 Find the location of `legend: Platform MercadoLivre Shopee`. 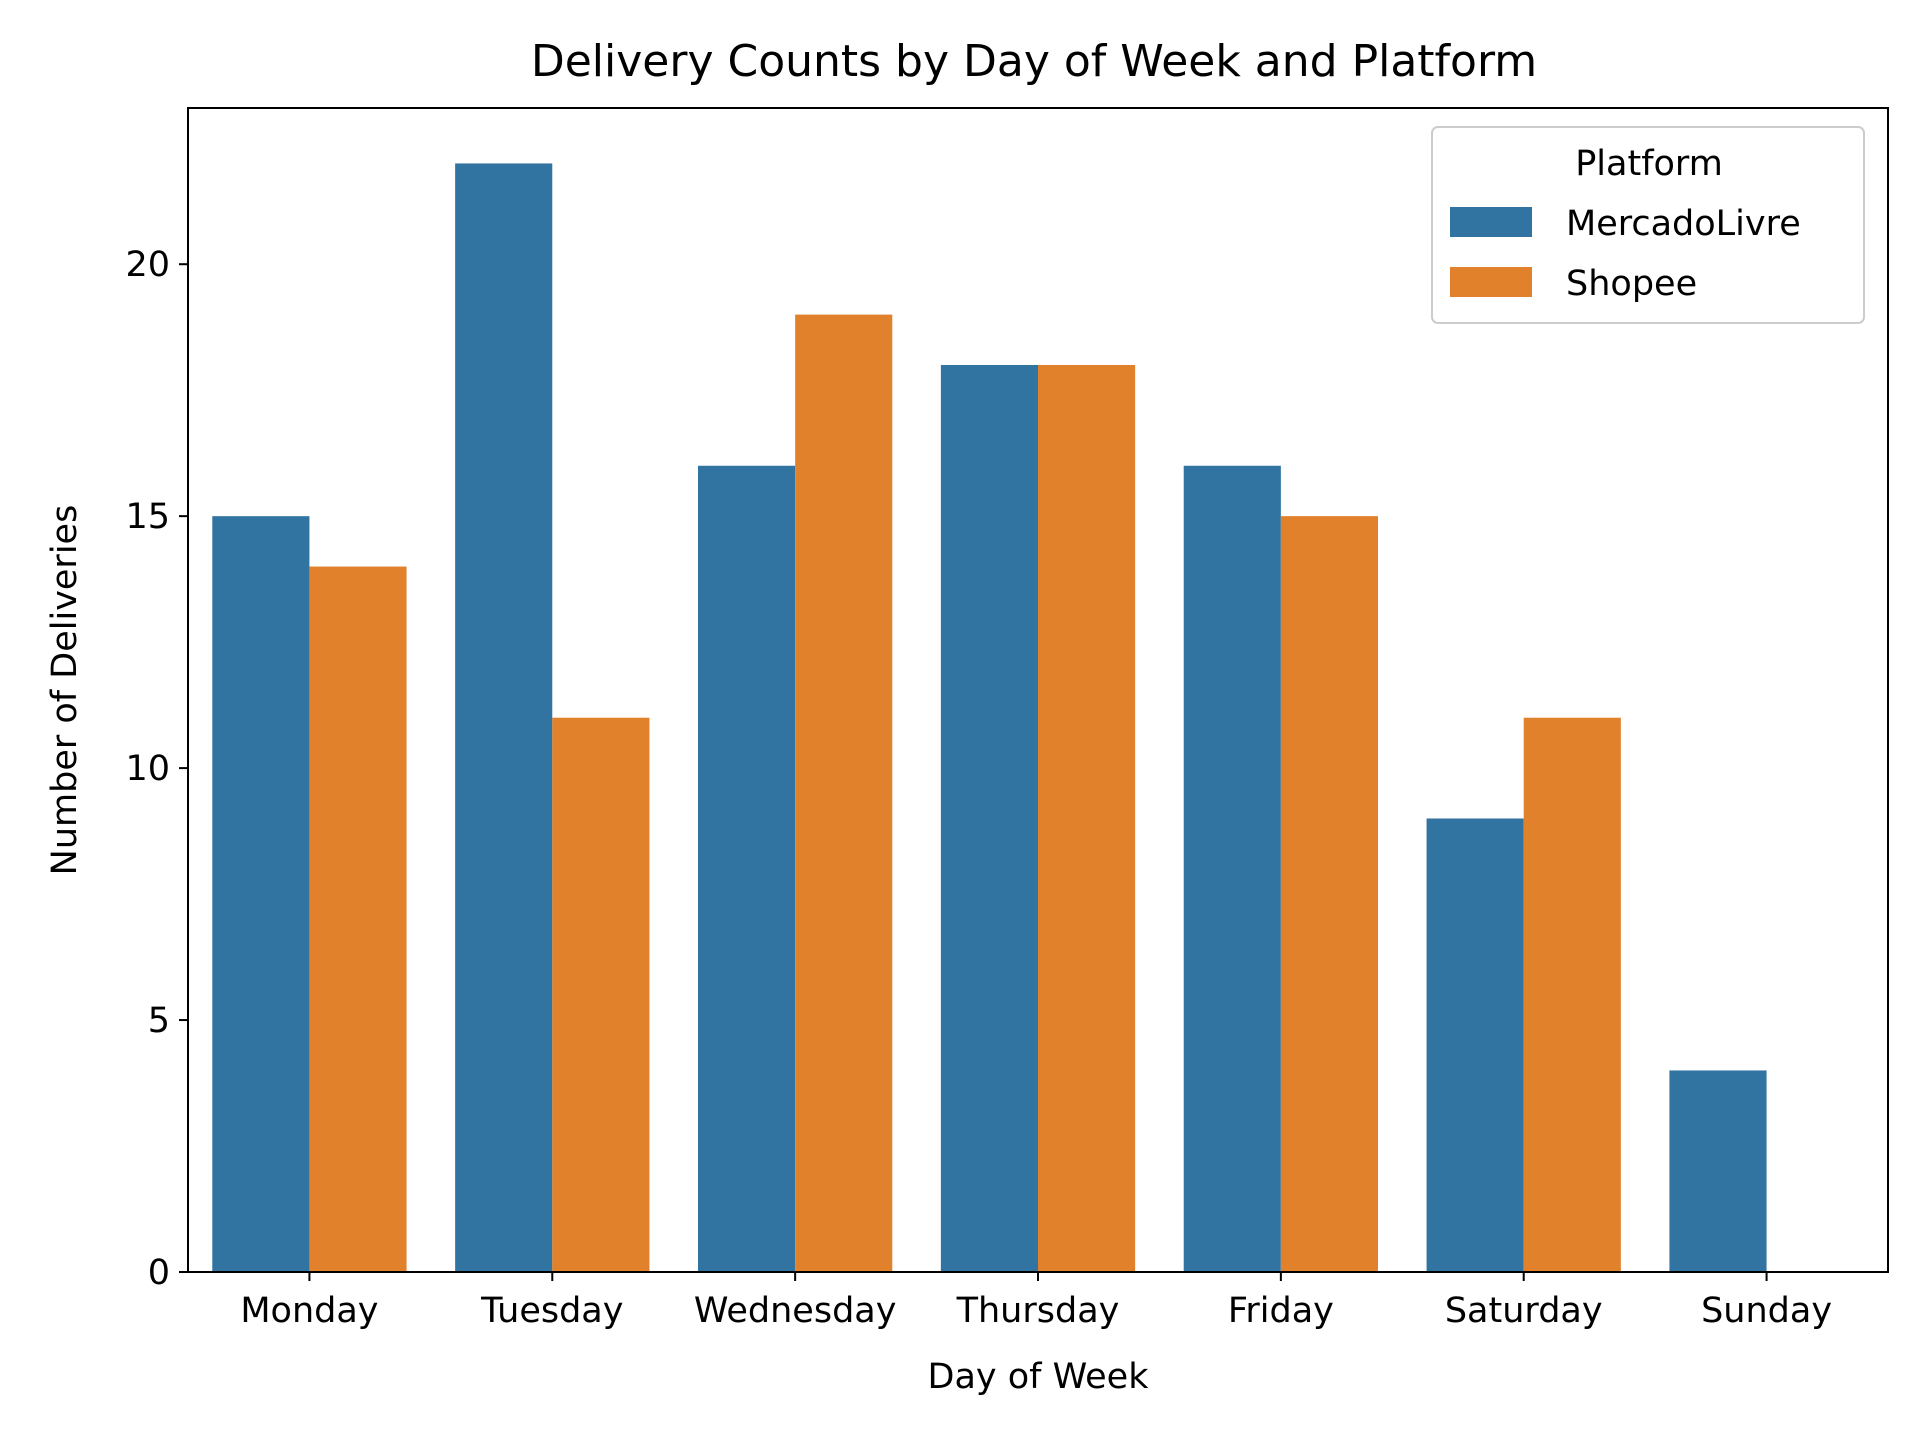

legend: Platform MercadoLivre Shopee is located at coordinates (1648, 225).